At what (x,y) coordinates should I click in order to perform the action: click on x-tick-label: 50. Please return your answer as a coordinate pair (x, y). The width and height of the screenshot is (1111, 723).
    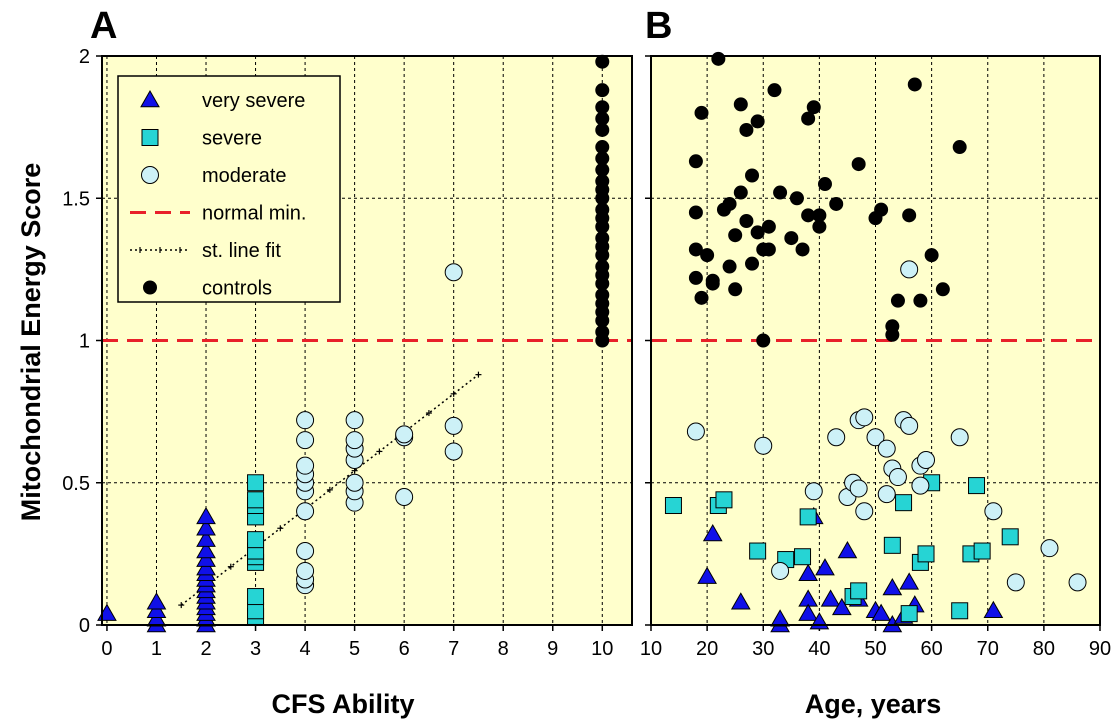
    Looking at the image, I should click on (875, 649).